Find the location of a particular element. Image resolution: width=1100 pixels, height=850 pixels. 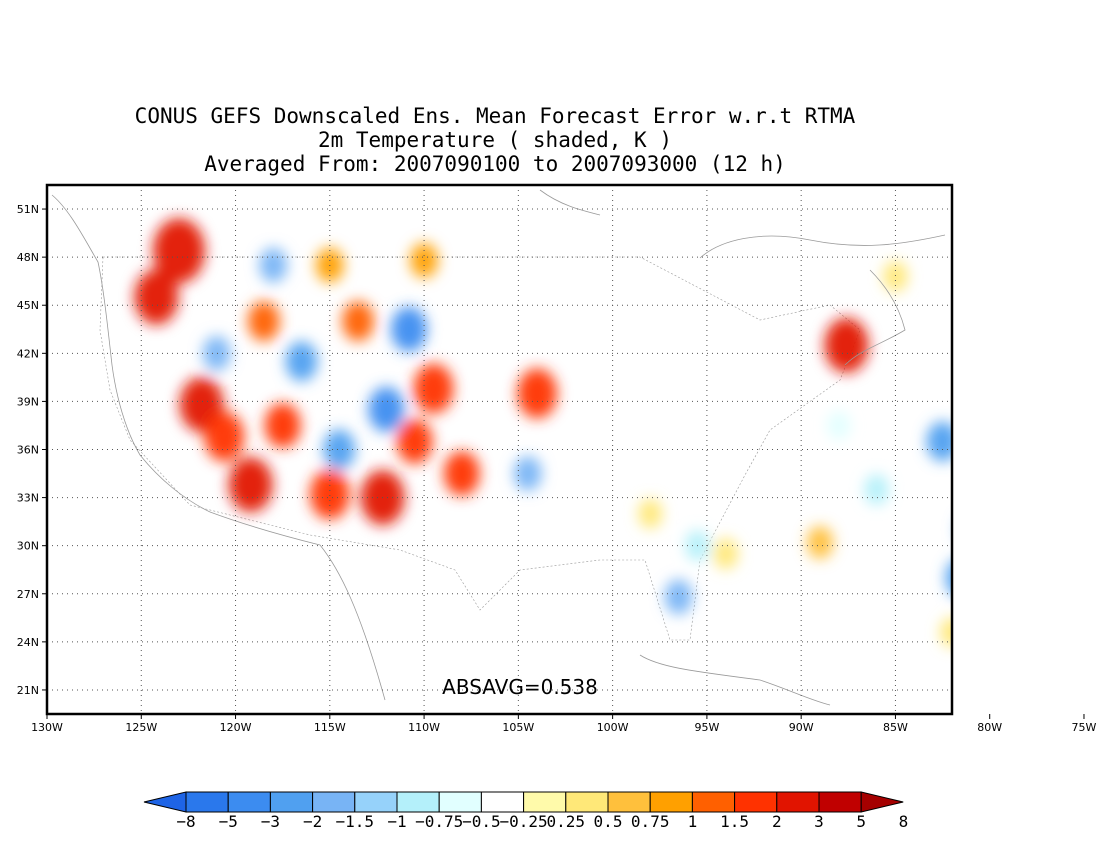

colorbar-high-arrow is located at coordinates (882, 802).